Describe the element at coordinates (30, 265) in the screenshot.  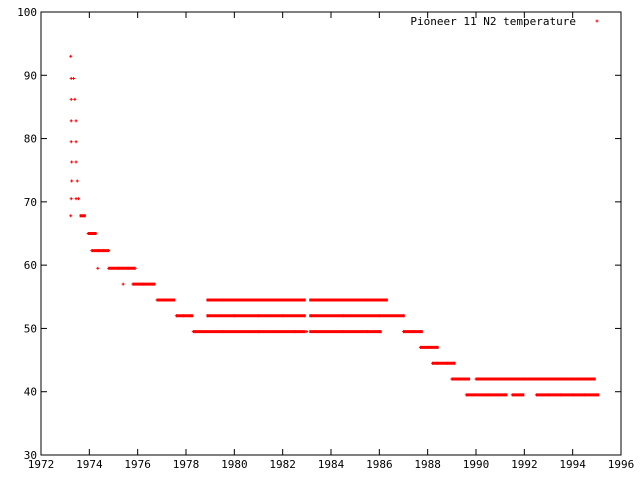
I see `y-tick-label: 60` at that location.